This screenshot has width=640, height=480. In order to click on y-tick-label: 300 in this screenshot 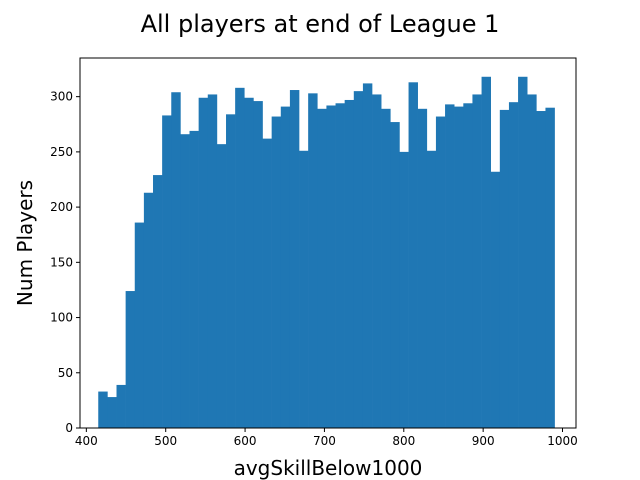, I will do `click(61, 97)`.